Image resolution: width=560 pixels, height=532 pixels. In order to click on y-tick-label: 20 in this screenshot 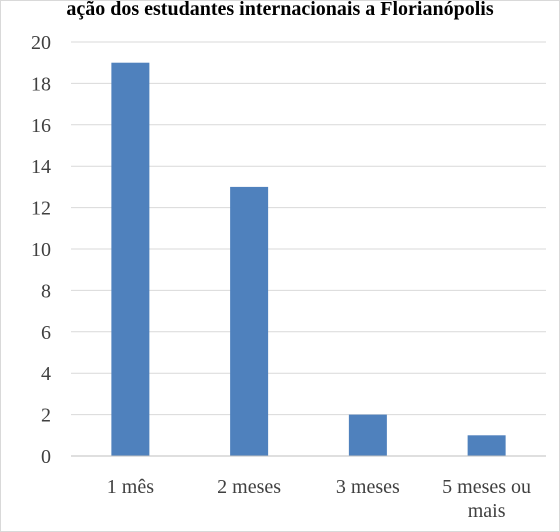, I will do `click(41, 43)`.